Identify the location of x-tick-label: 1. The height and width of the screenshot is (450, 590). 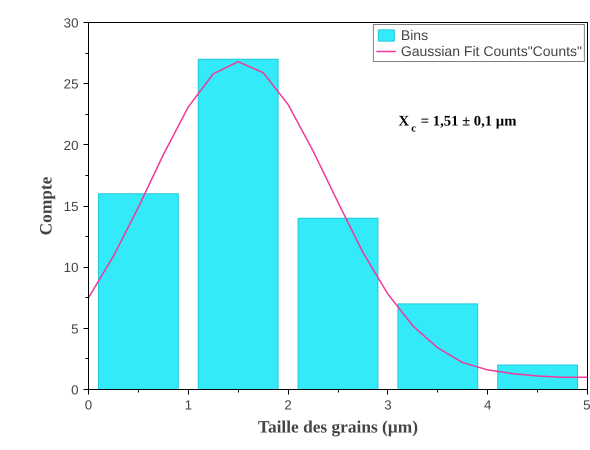
(188, 405).